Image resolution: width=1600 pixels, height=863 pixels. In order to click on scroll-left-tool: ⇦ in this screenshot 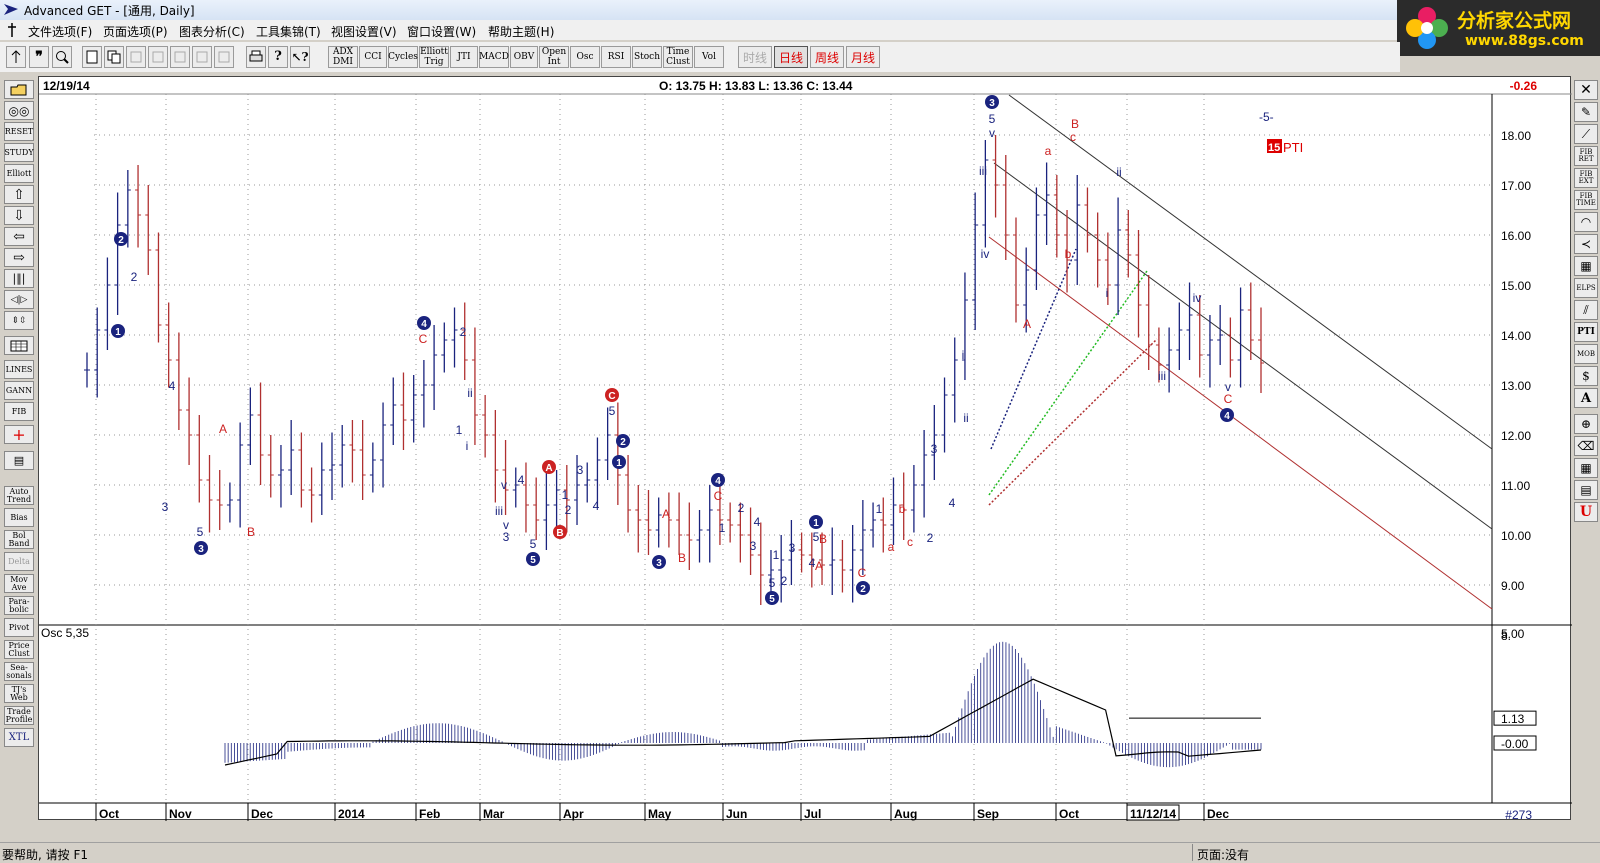, I will do `click(19, 236)`.